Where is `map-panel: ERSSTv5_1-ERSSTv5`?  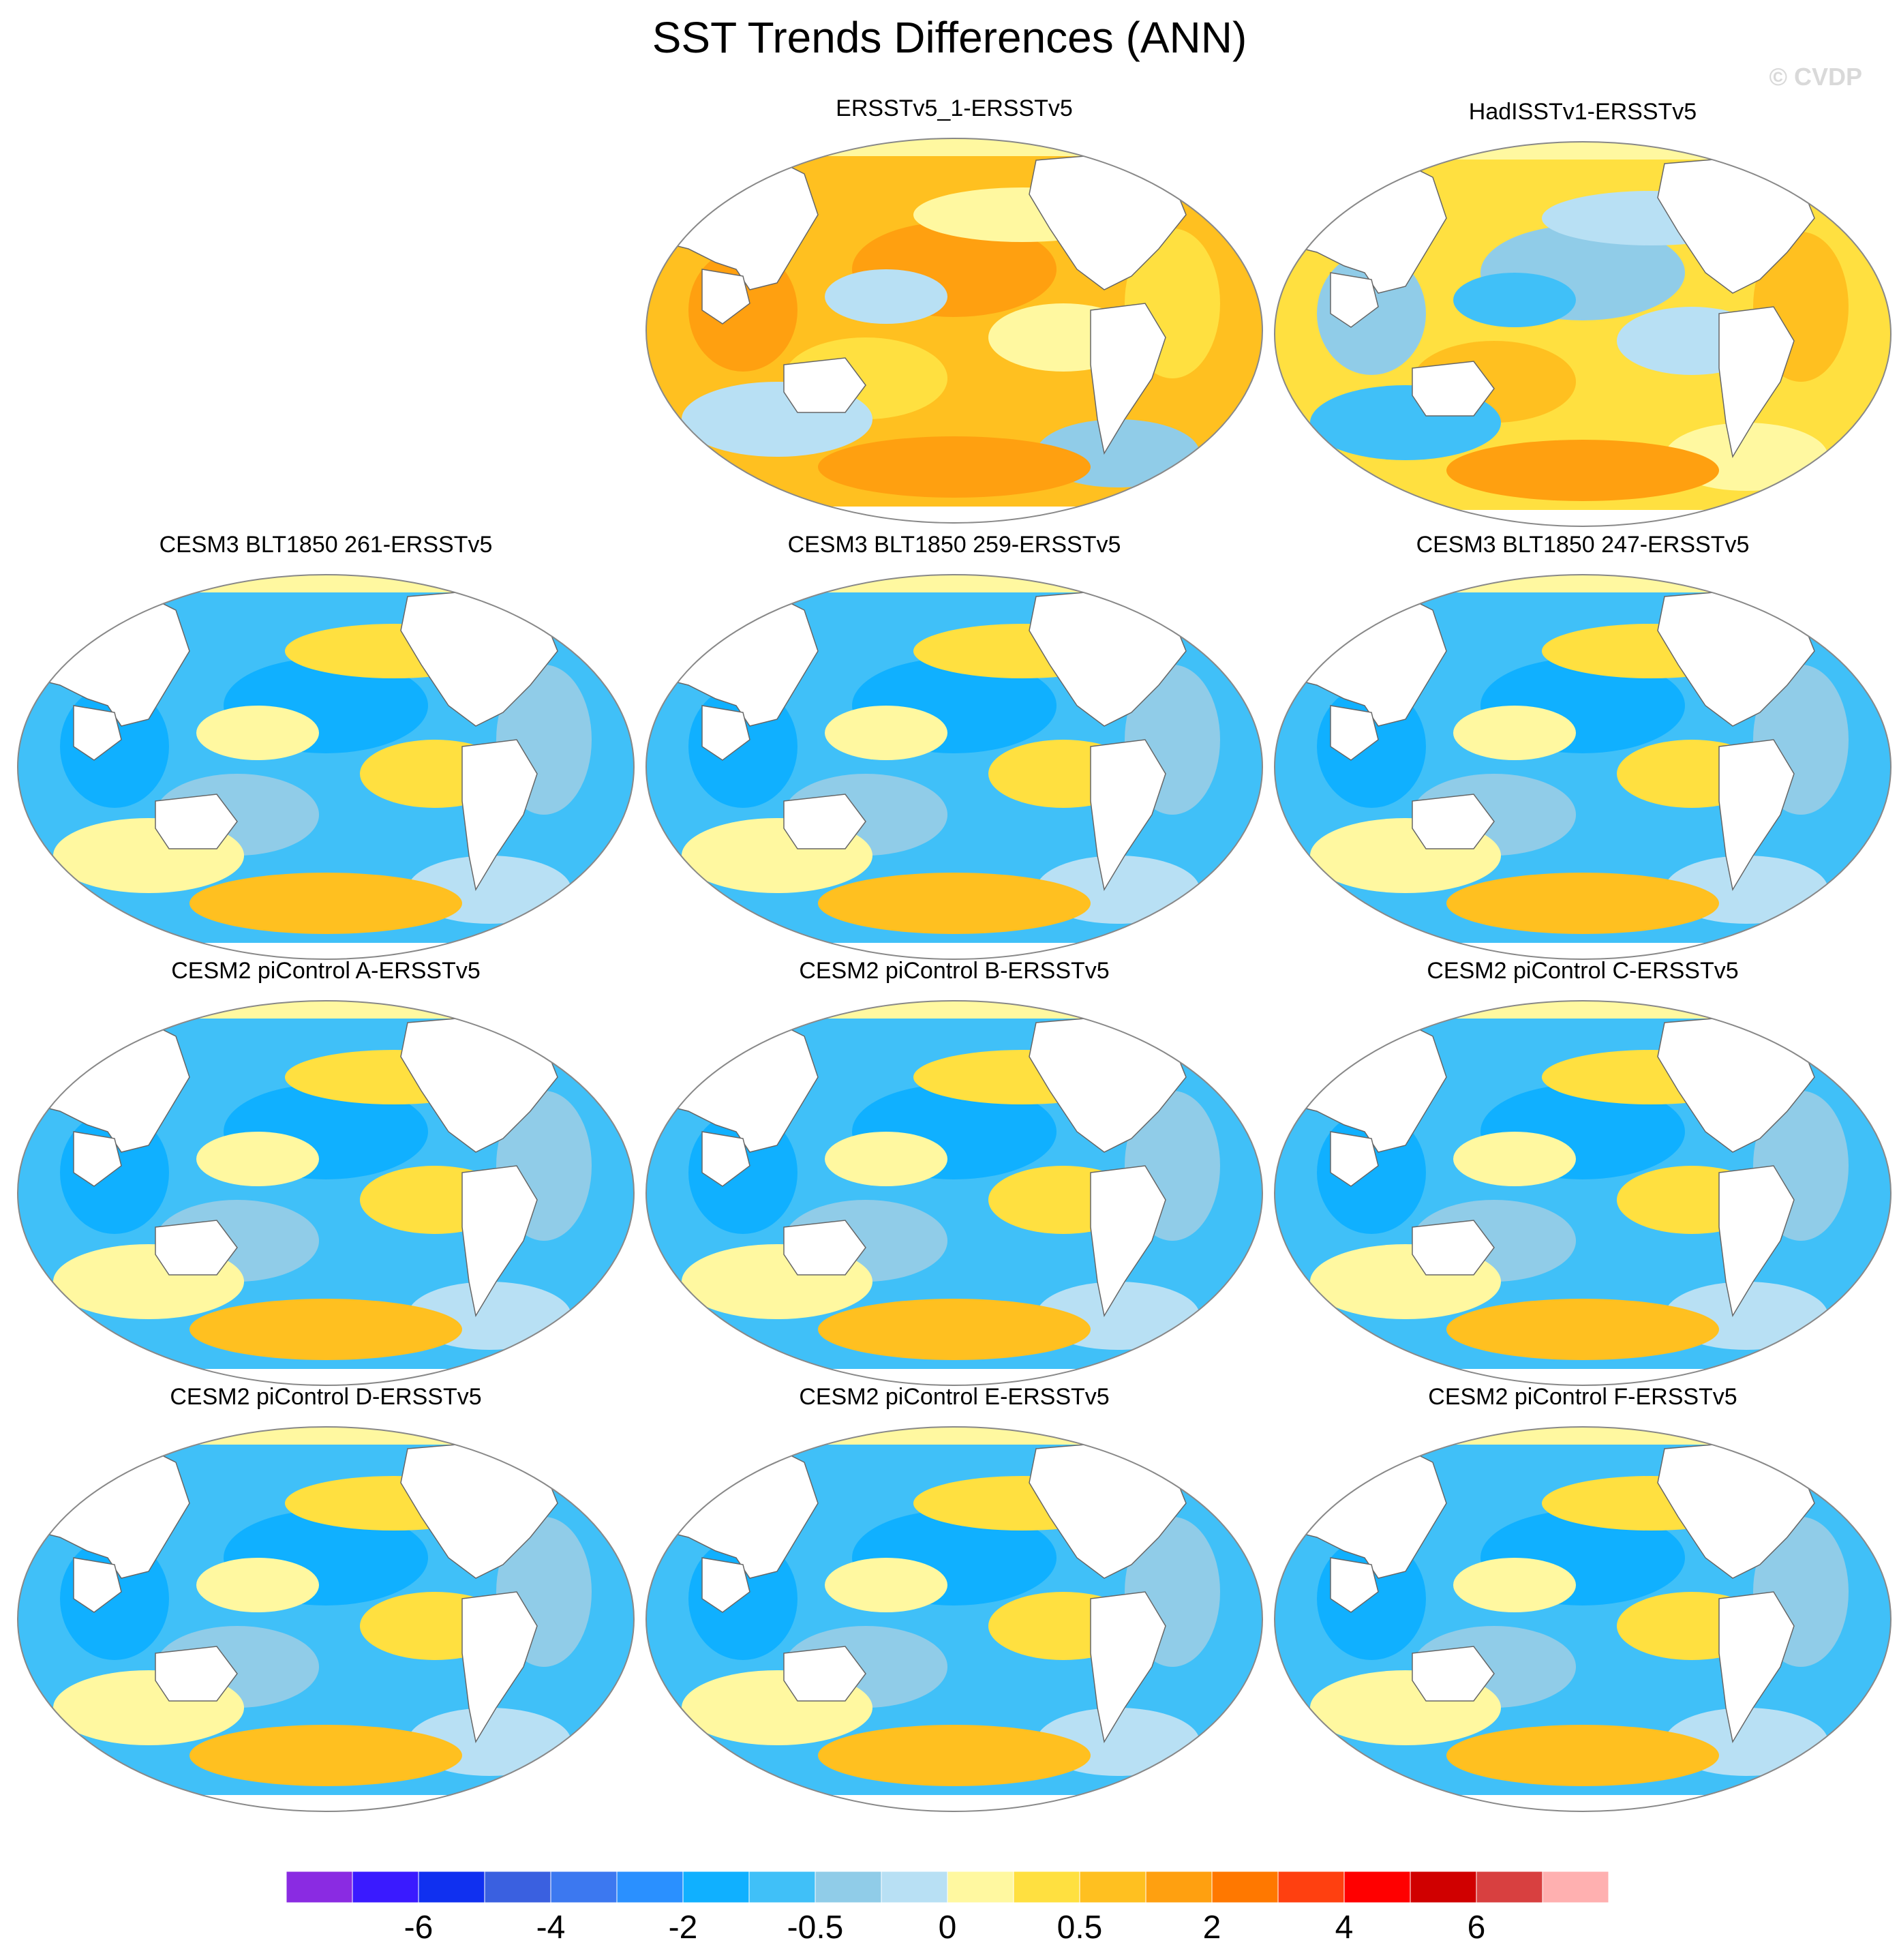
map-panel: ERSSTv5_1-ERSSTv5 is located at coordinates (954, 313).